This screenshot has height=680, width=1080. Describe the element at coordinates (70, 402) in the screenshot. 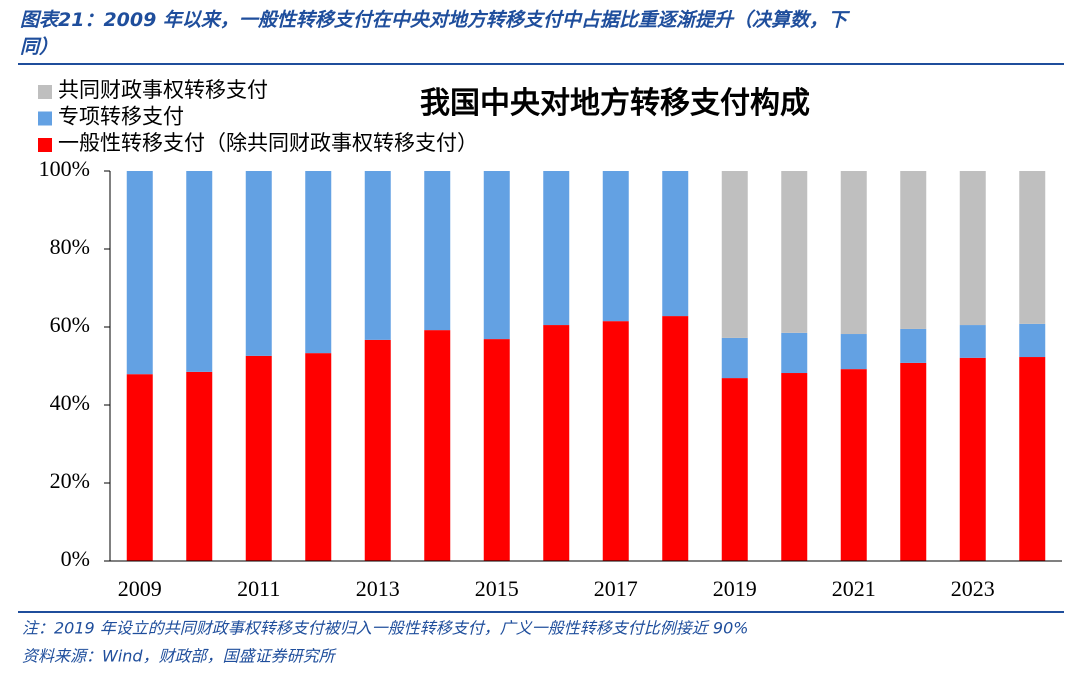

I see `y-tick-label: 40%` at that location.